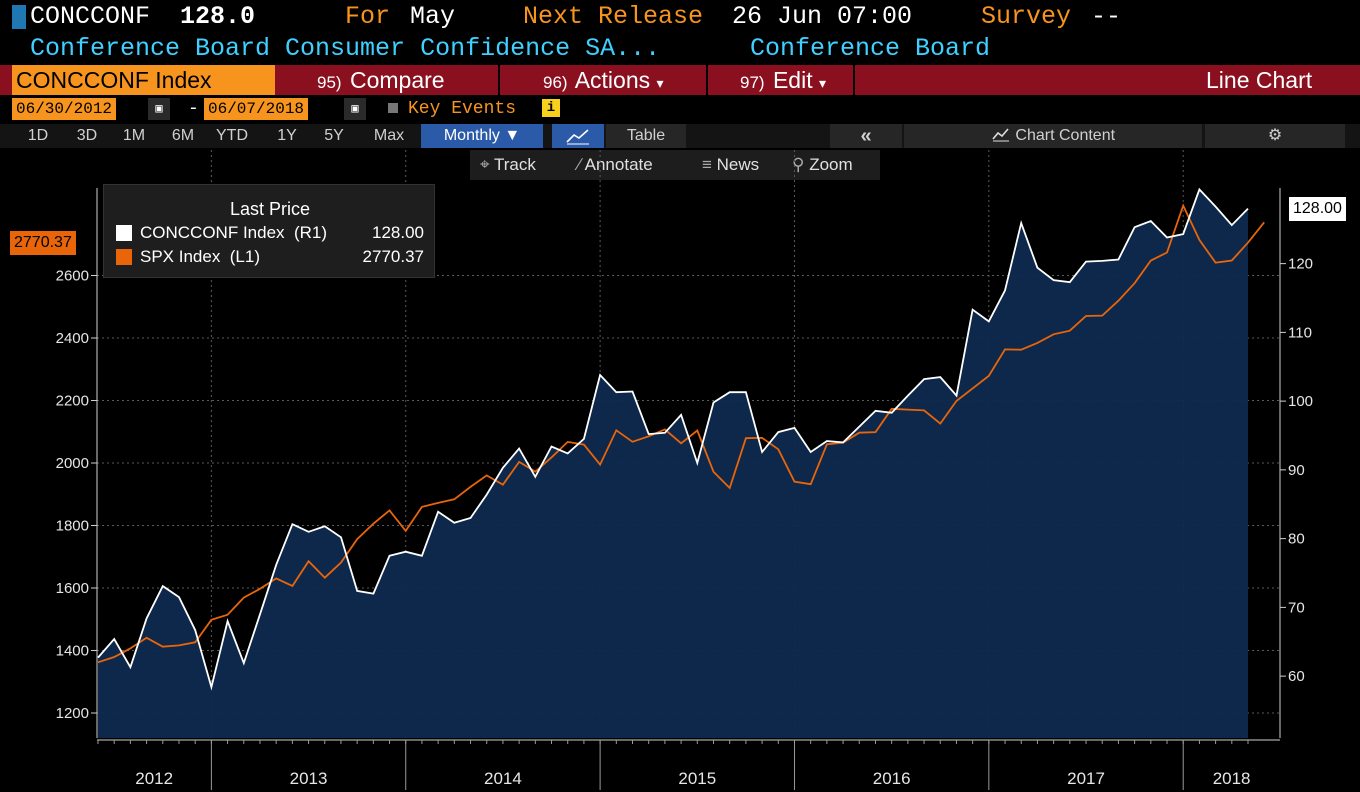  What do you see at coordinates (38, 135) in the screenshot?
I see `range-1d: 1D` at bounding box center [38, 135].